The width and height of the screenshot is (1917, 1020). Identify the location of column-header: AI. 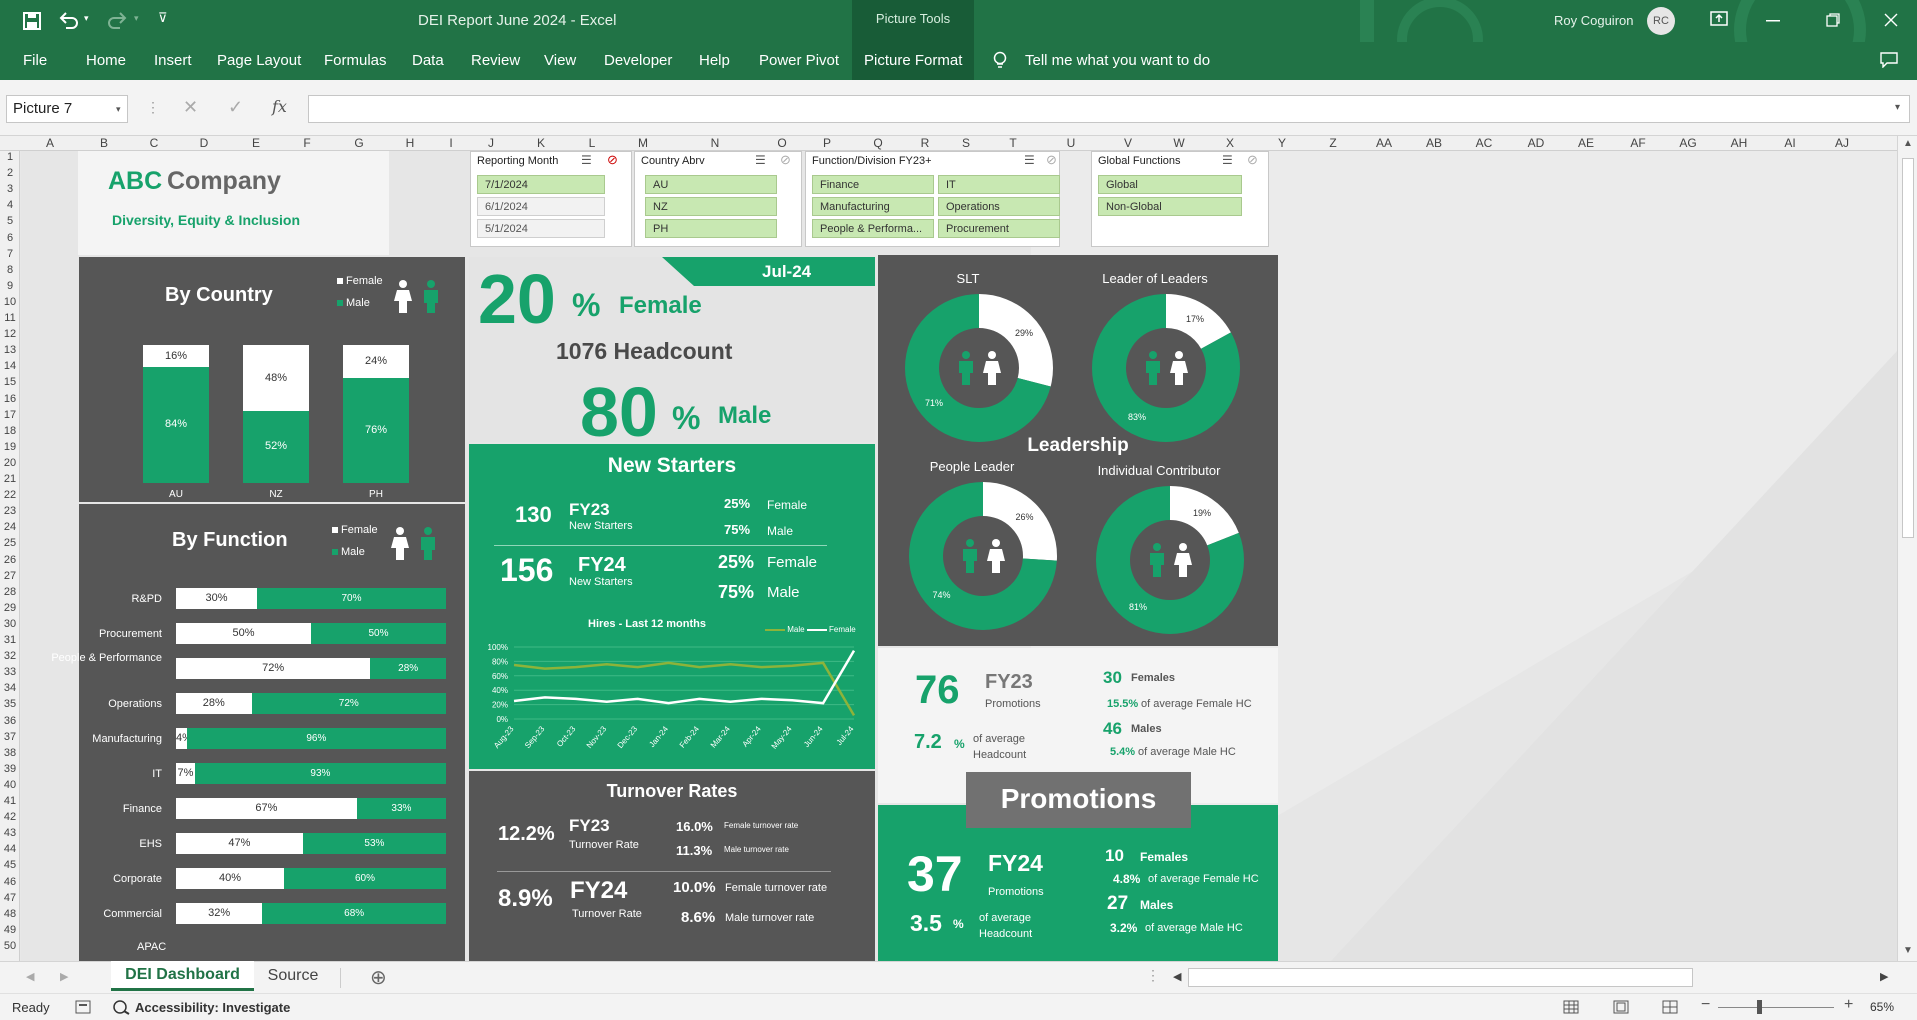
(1790, 143).